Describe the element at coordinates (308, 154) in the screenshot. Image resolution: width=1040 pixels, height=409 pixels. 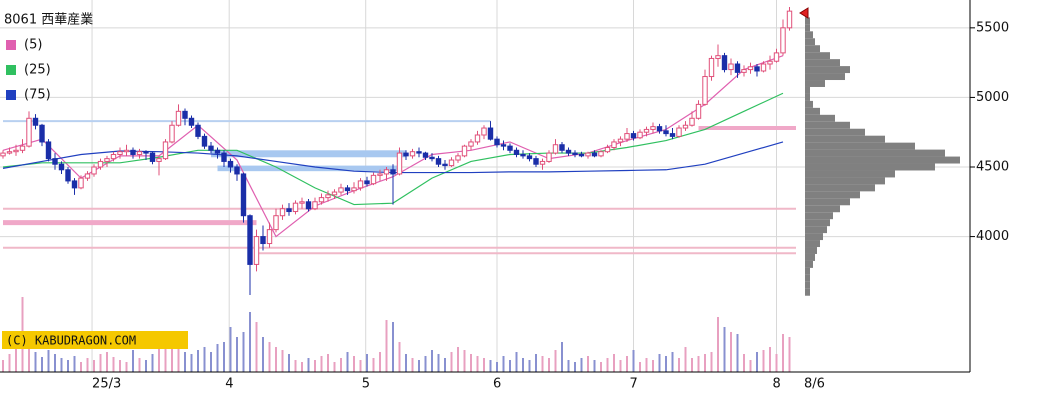
I see `gap-band` at that location.